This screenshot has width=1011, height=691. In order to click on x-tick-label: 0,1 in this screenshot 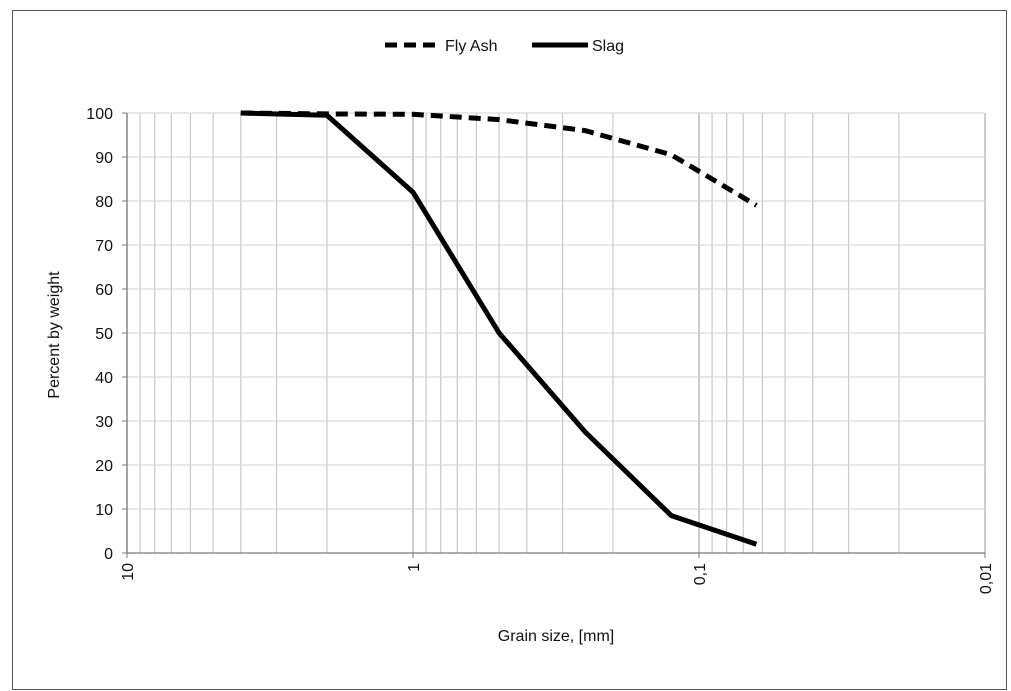, I will do `click(700, 574)`.